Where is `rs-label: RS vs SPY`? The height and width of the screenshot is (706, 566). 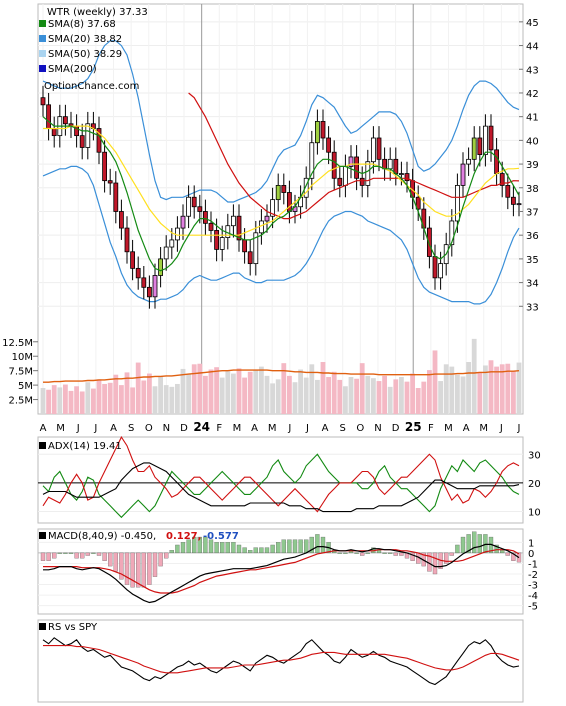 rs-label: RS vs SPY is located at coordinates (73, 627).